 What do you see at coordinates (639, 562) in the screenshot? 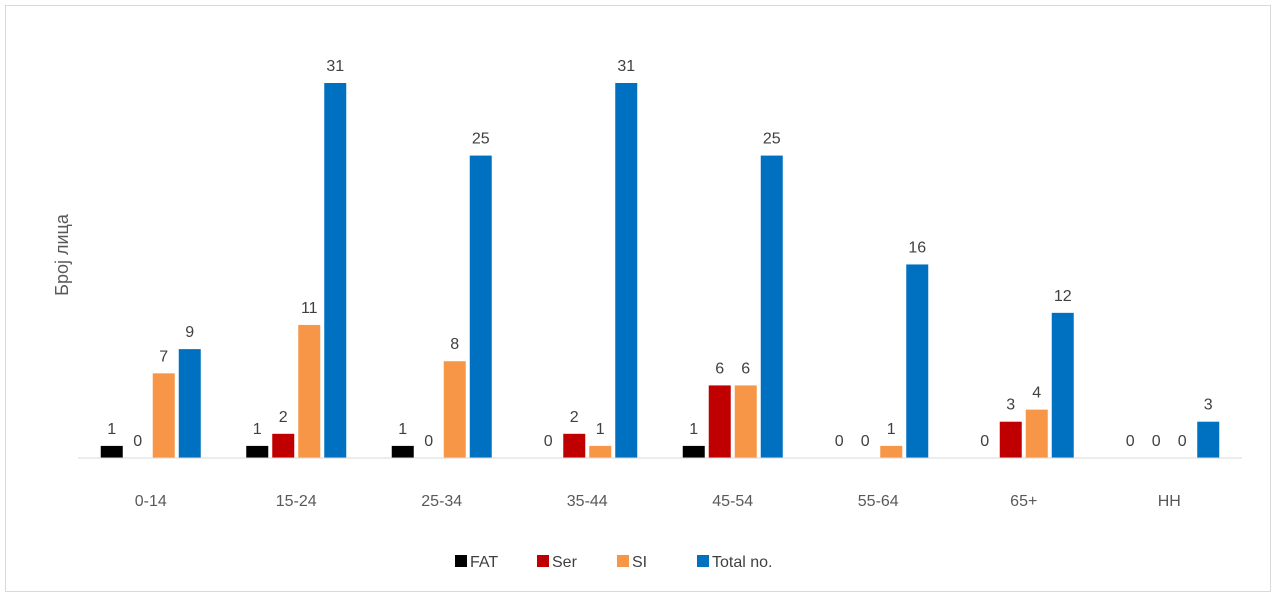
I see `legend-label-si: SI` at bounding box center [639, 562].